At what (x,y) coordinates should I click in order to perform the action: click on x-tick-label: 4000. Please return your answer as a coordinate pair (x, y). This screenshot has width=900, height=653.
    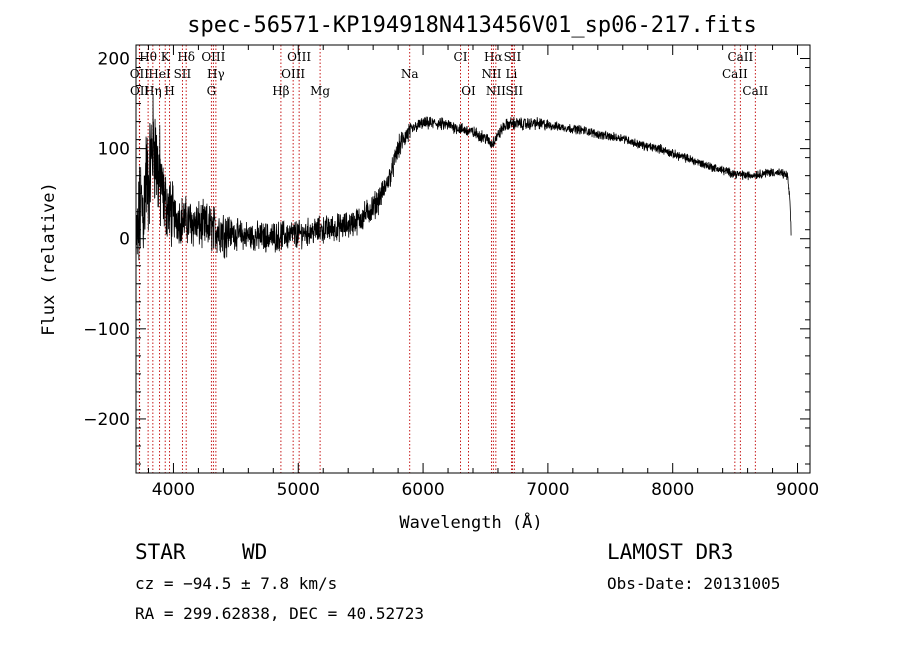
    Looking at the image, I should click on (173, 490).